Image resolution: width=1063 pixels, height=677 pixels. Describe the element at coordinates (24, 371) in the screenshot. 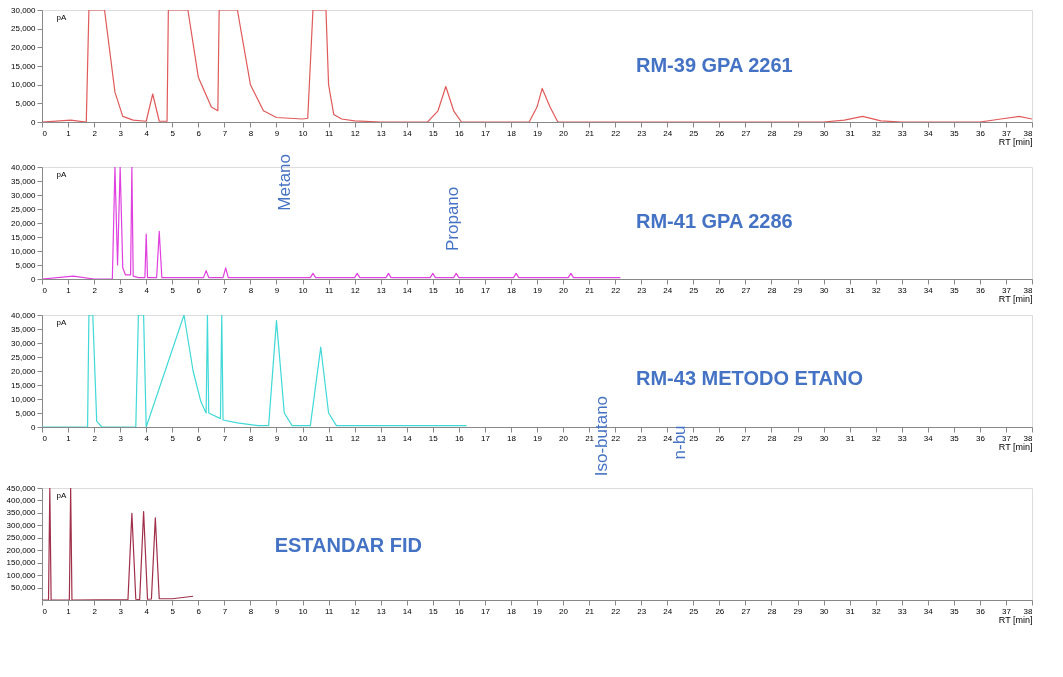

I see `y-tick-label: 20,000` at that location.